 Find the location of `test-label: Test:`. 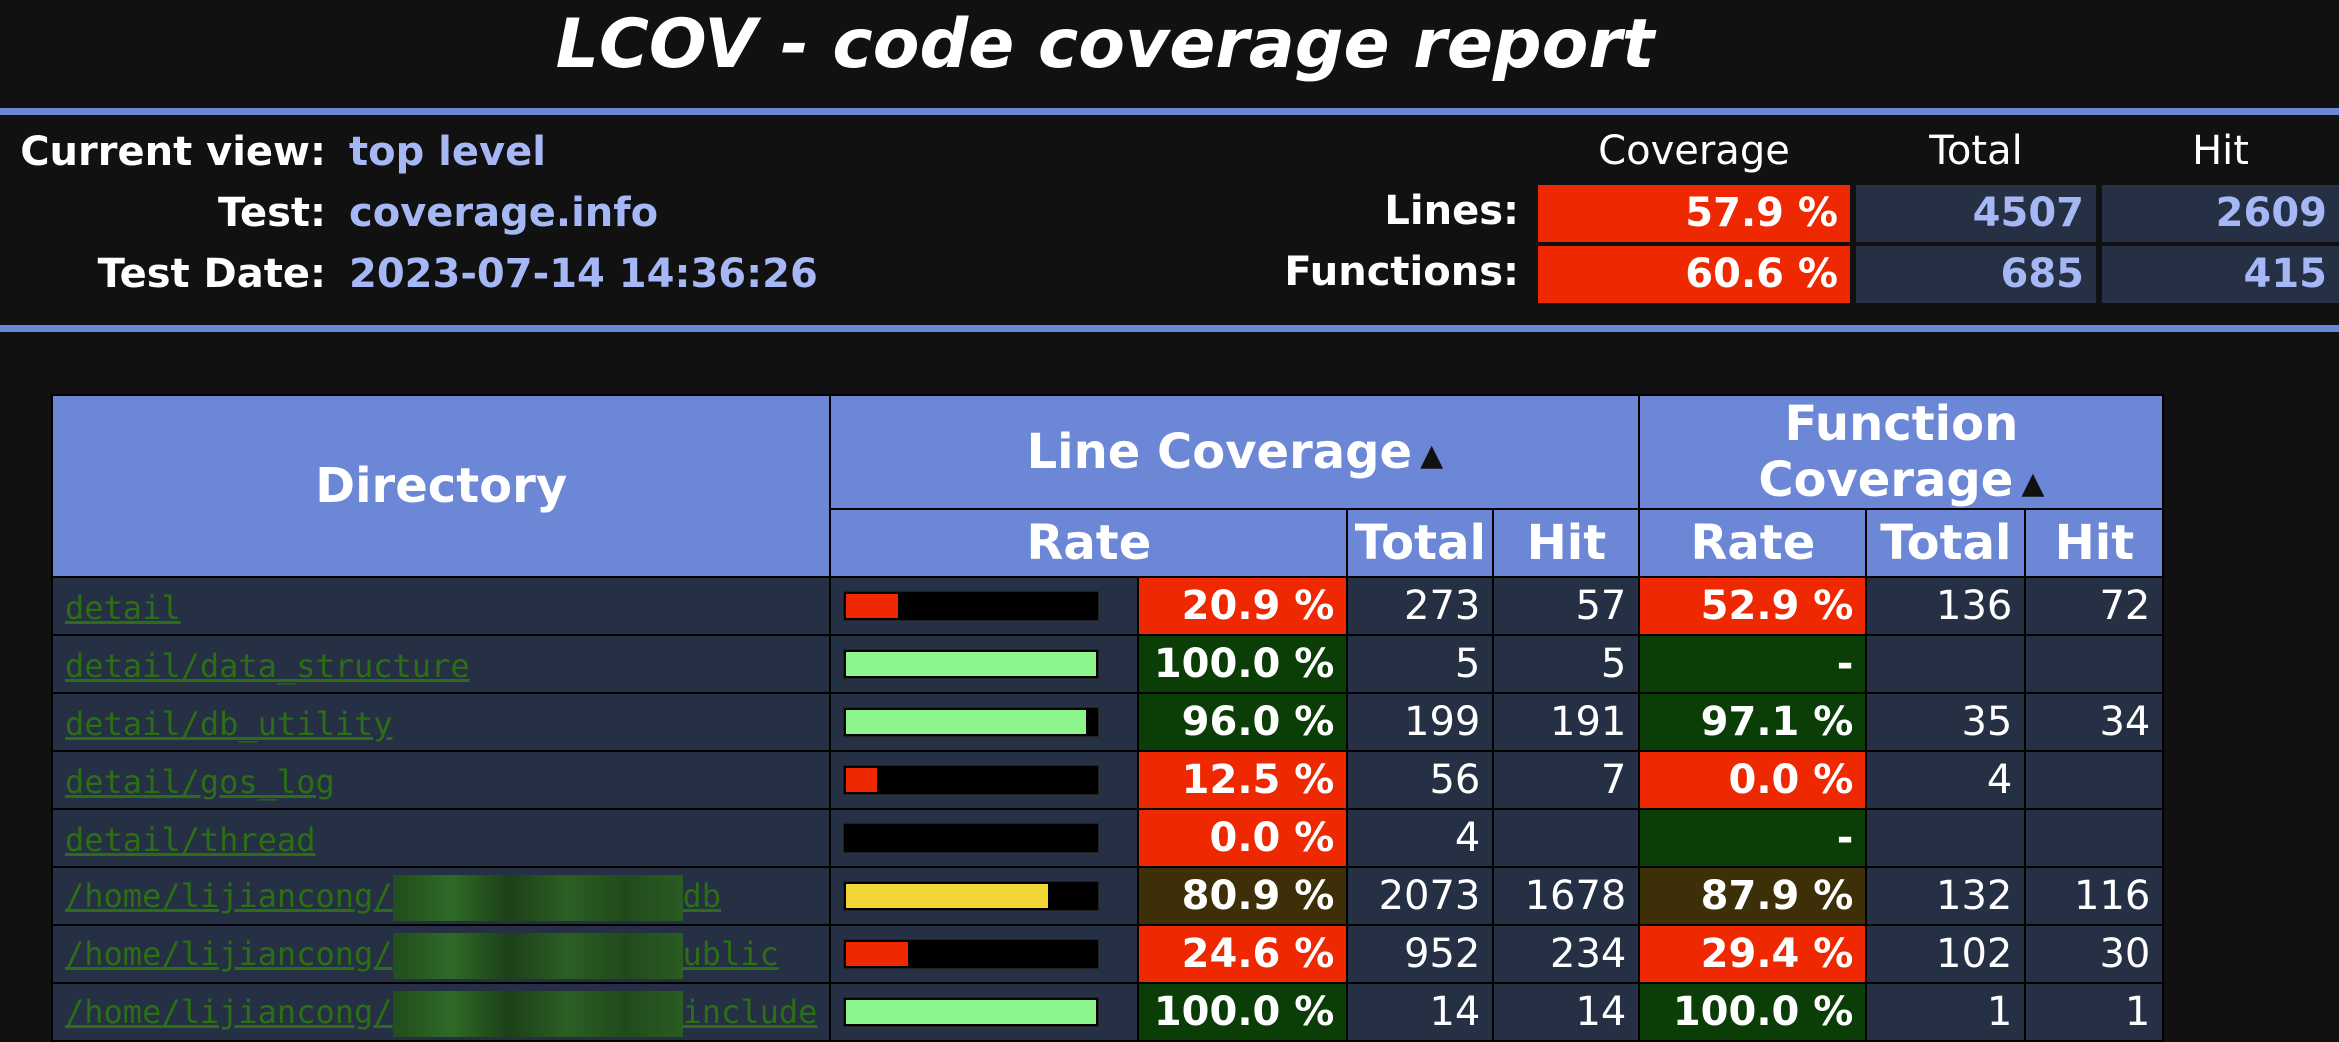

test-label: Test: is located at coordinates (271, 213).